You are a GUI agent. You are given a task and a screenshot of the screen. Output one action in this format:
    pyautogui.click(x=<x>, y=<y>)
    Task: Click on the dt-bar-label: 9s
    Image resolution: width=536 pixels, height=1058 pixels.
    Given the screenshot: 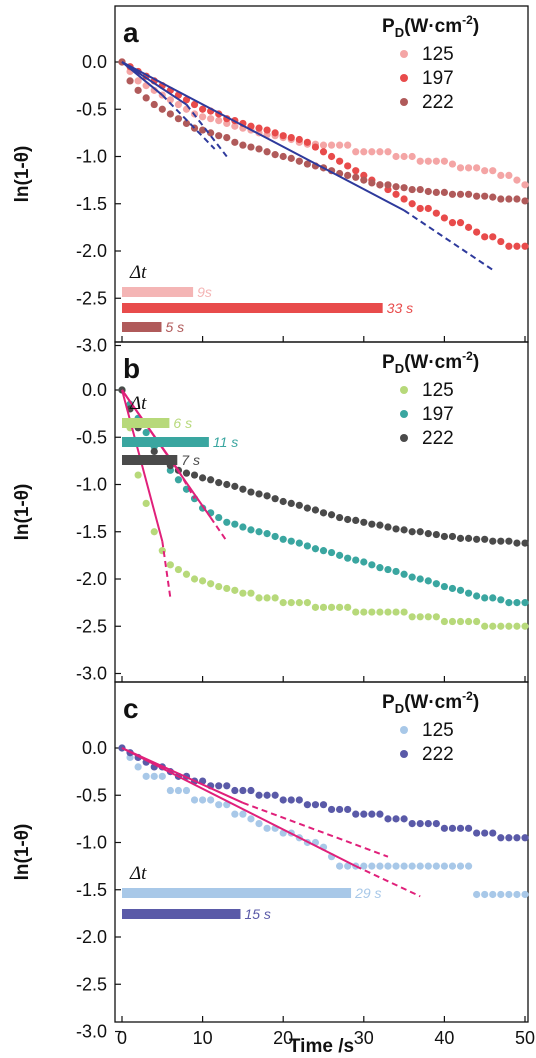 What is the action you would take?
    pyautogui.click(x=204, y=292)
    